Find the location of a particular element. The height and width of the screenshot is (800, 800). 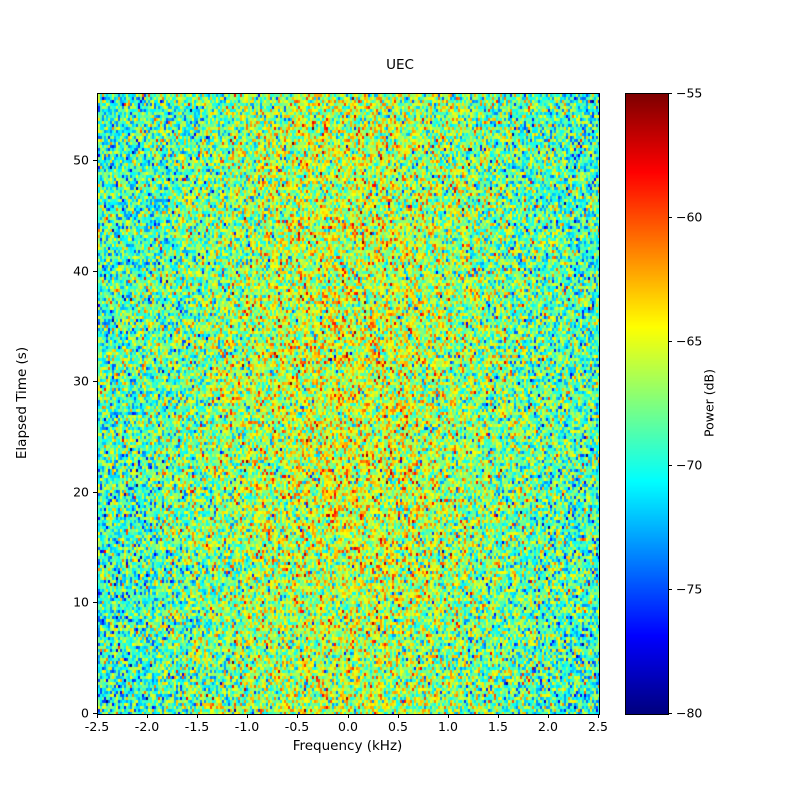

colorbar-tick-label: −80 is located at coordinates (689, 713).